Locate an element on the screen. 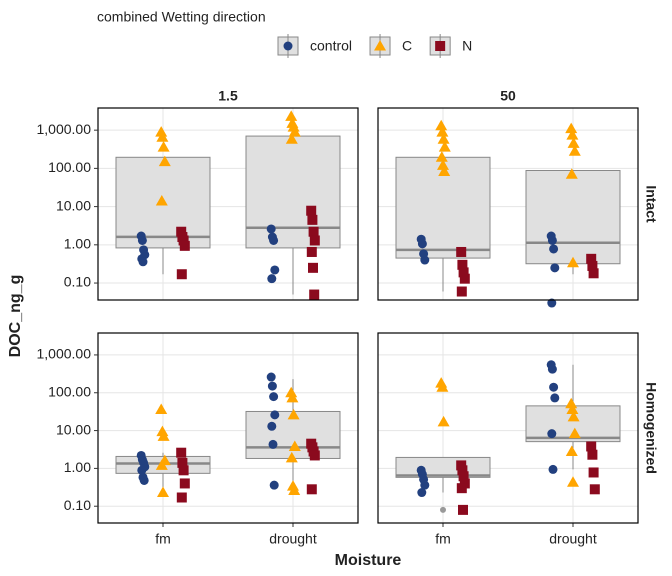  legend-title: combined Wetting direction is located at coordinates (181, 17).